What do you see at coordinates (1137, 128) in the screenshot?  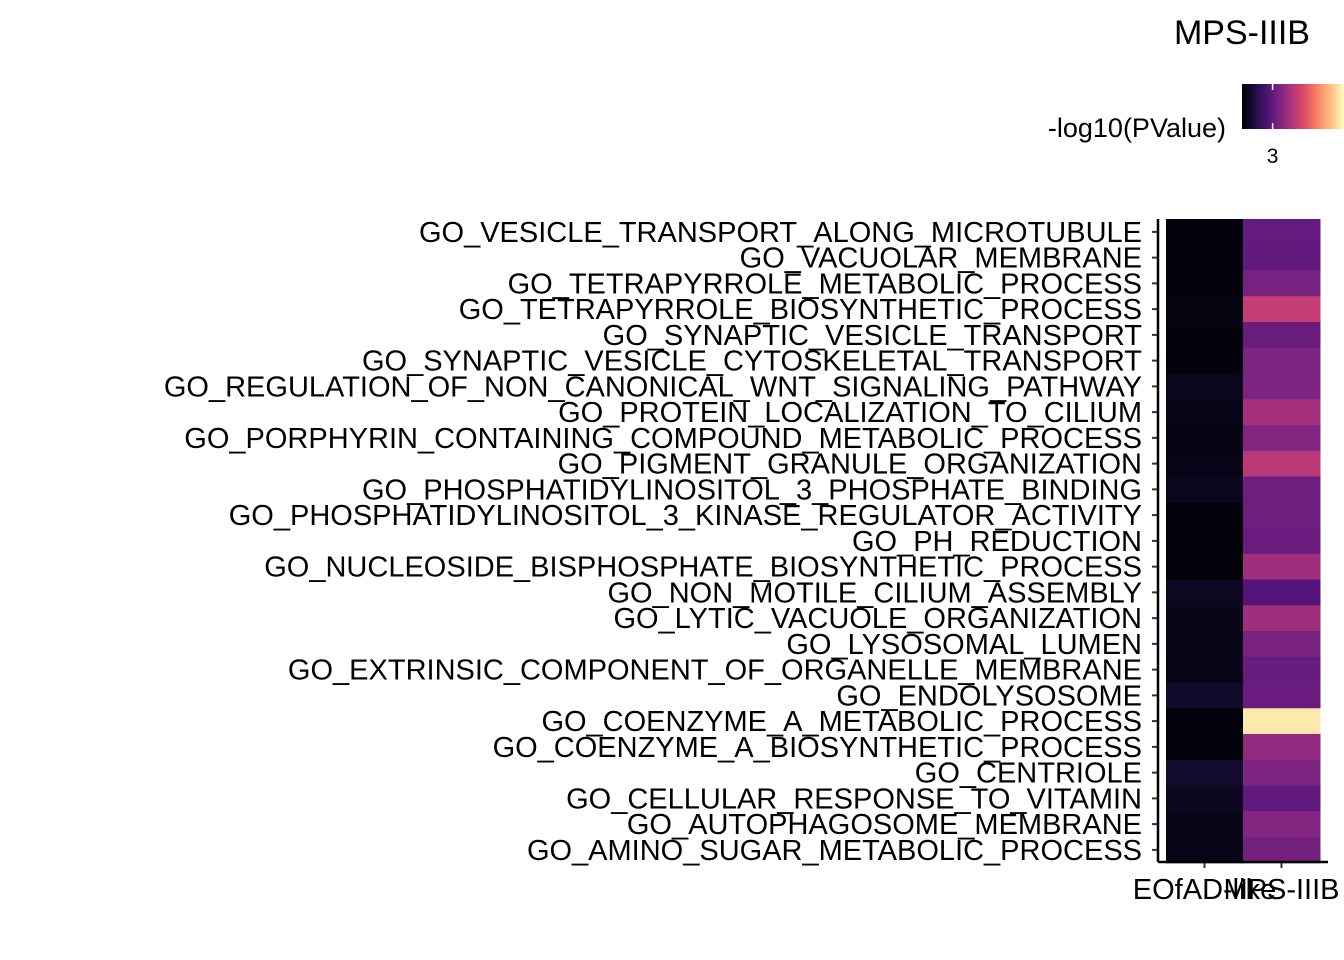 I see `legend-title: -log10(PValue)` at bounding box center [1137, 128].